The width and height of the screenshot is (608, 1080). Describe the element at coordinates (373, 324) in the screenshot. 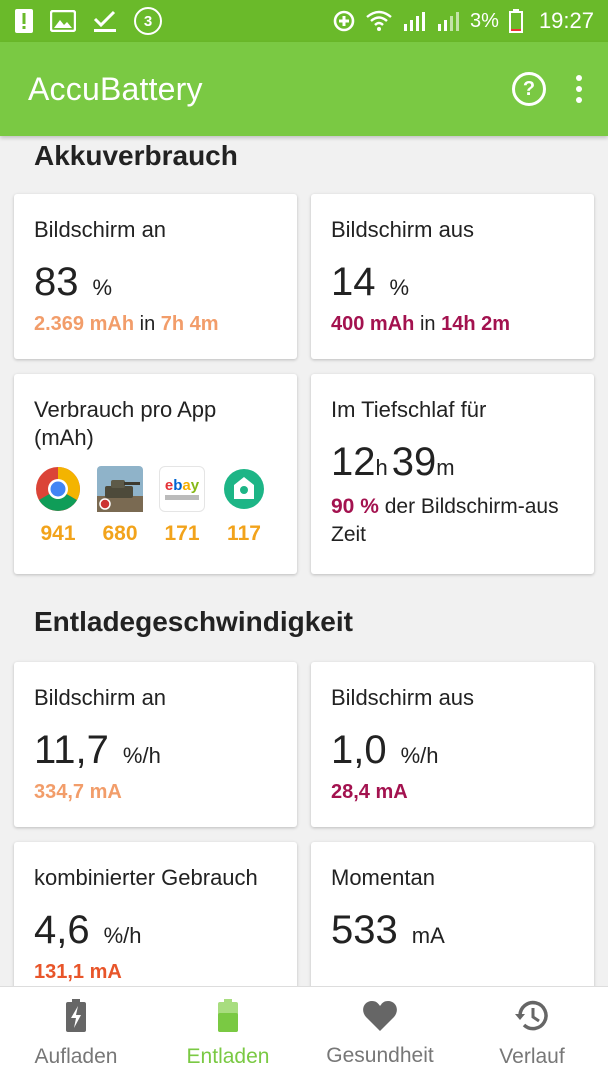

I see `usage-mah: 400 mAh` at that location.